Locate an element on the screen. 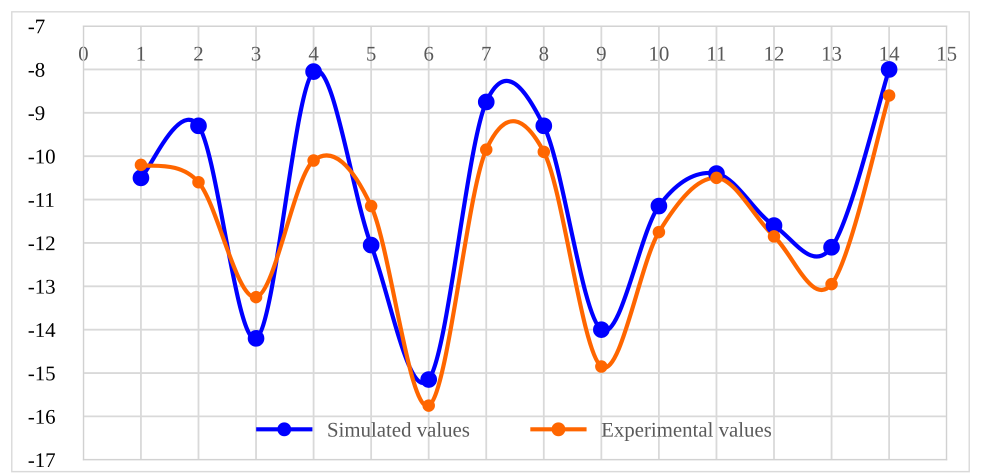  x-tick-label: 14 is located at coordinates (890, 53).